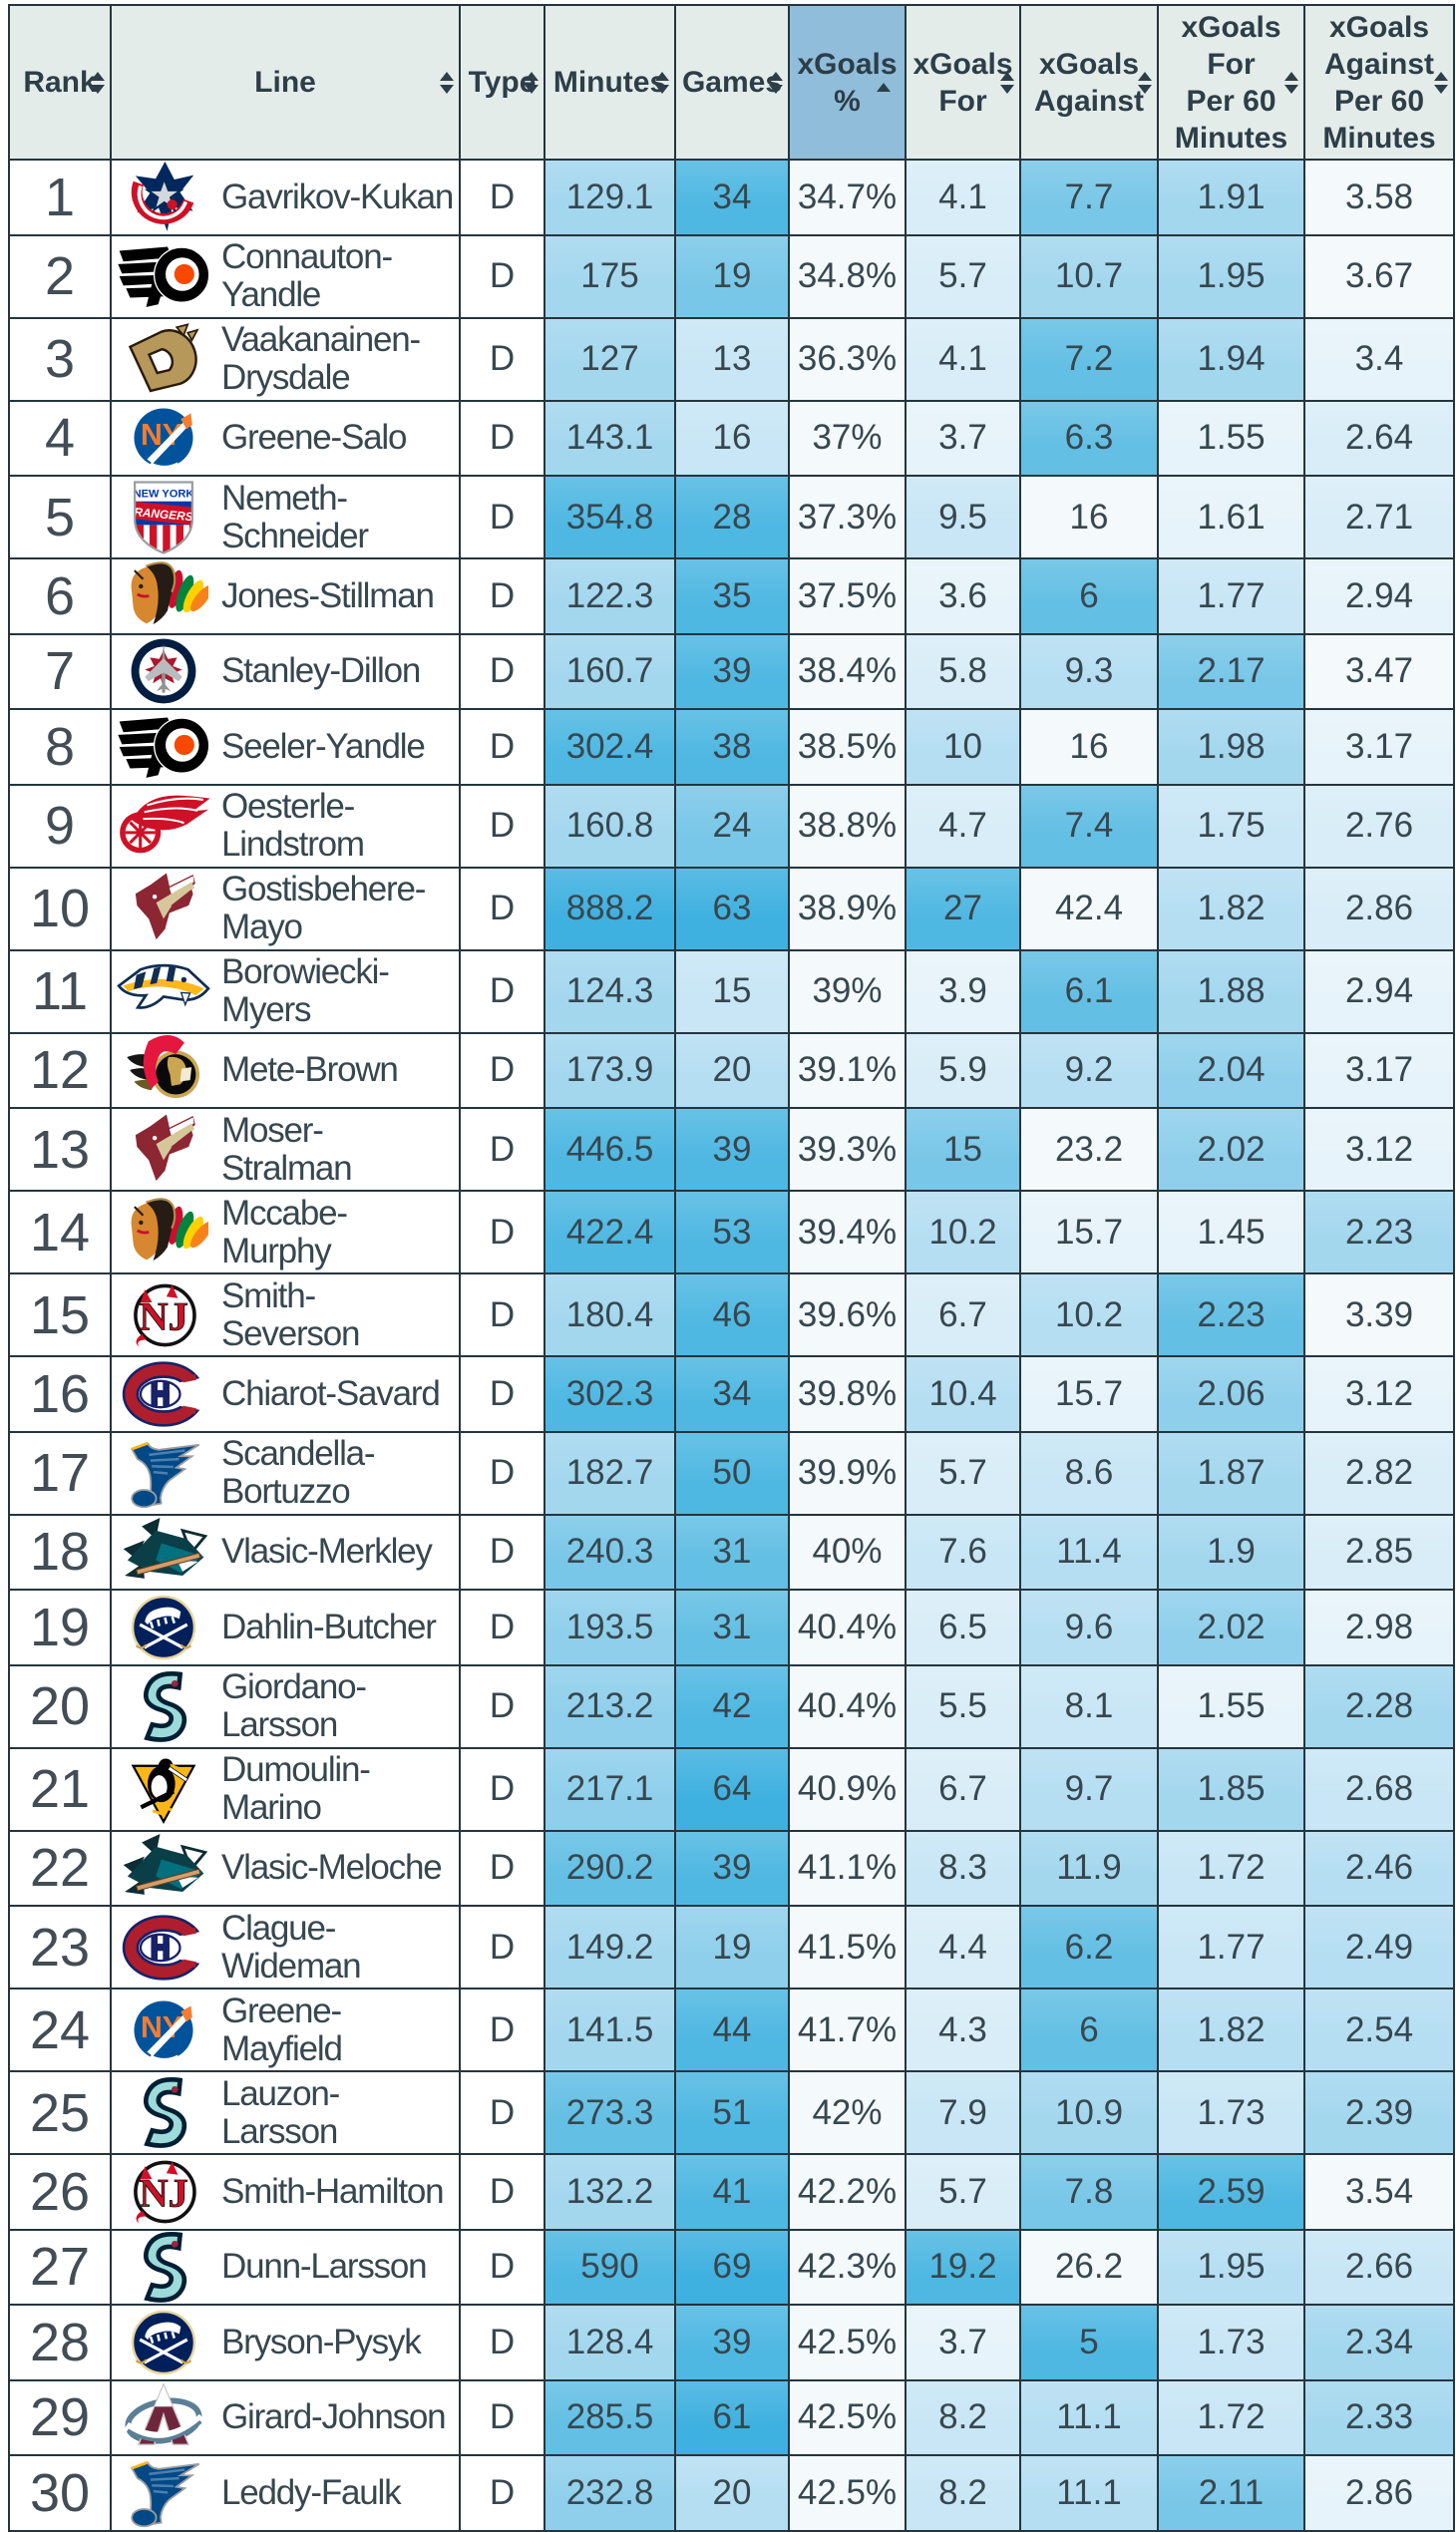 The image size is (1456, 2532). Describe the element at coordinates (164, 494) in the screenshot. I see `svg-text: NEW YORK` at that location.